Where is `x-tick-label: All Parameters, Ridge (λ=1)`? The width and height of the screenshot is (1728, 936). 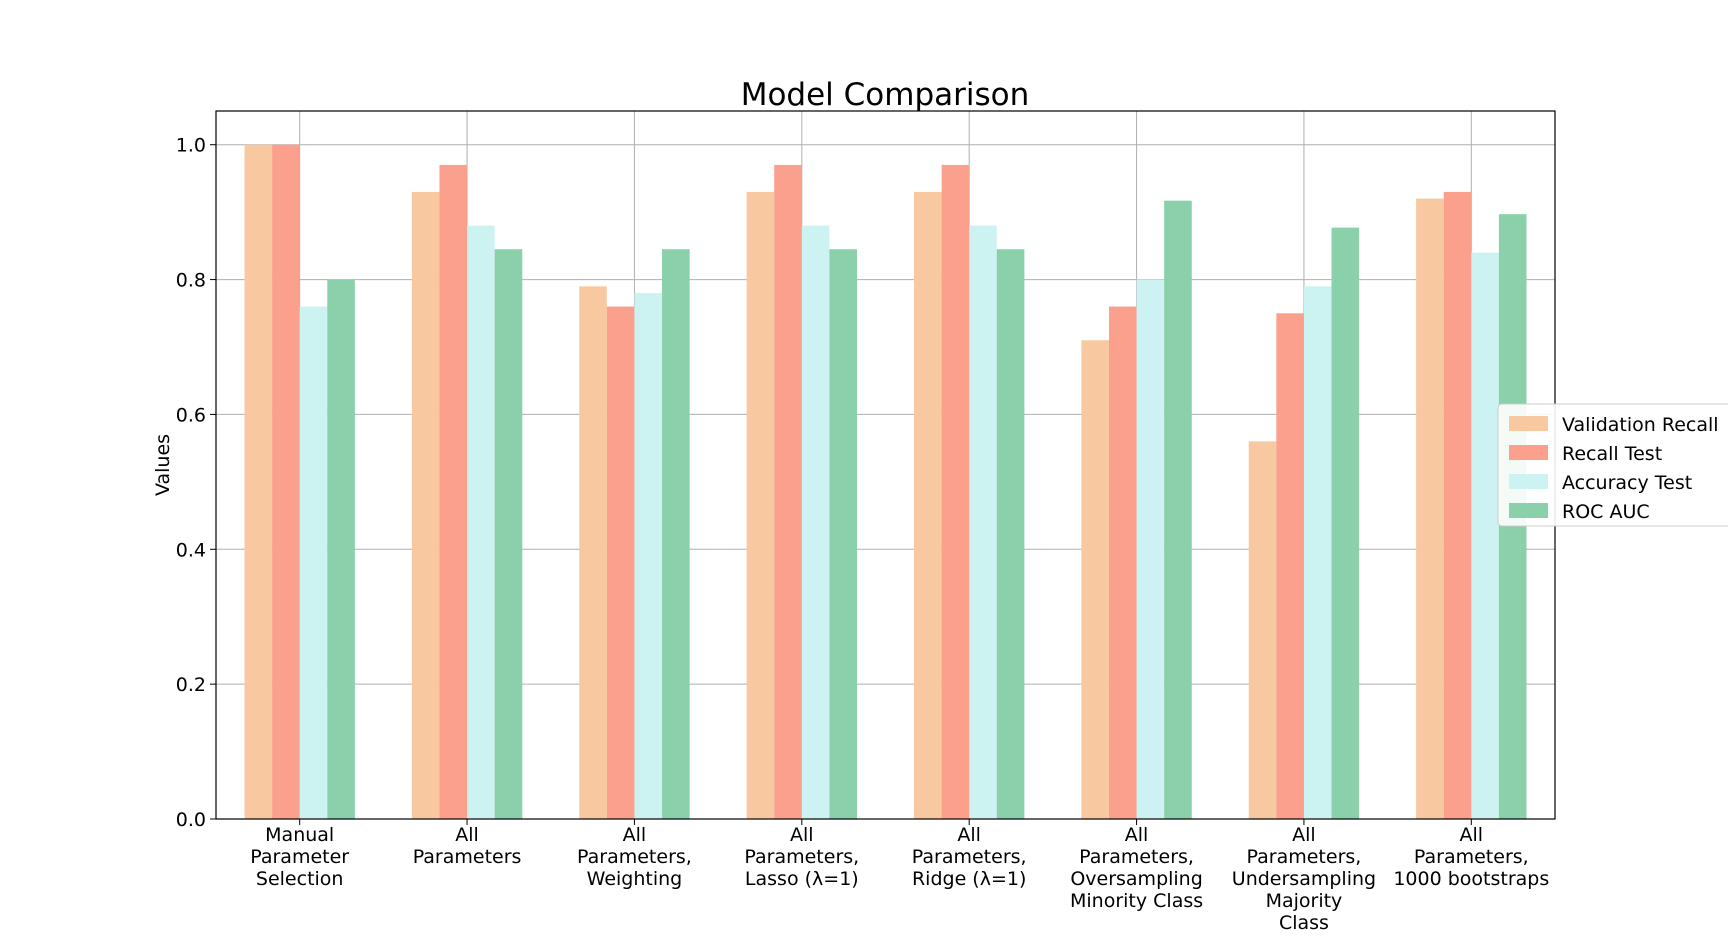 x-tick-label: All Parameters, Ridge (λ=1) is located at coordinates (969, 857).